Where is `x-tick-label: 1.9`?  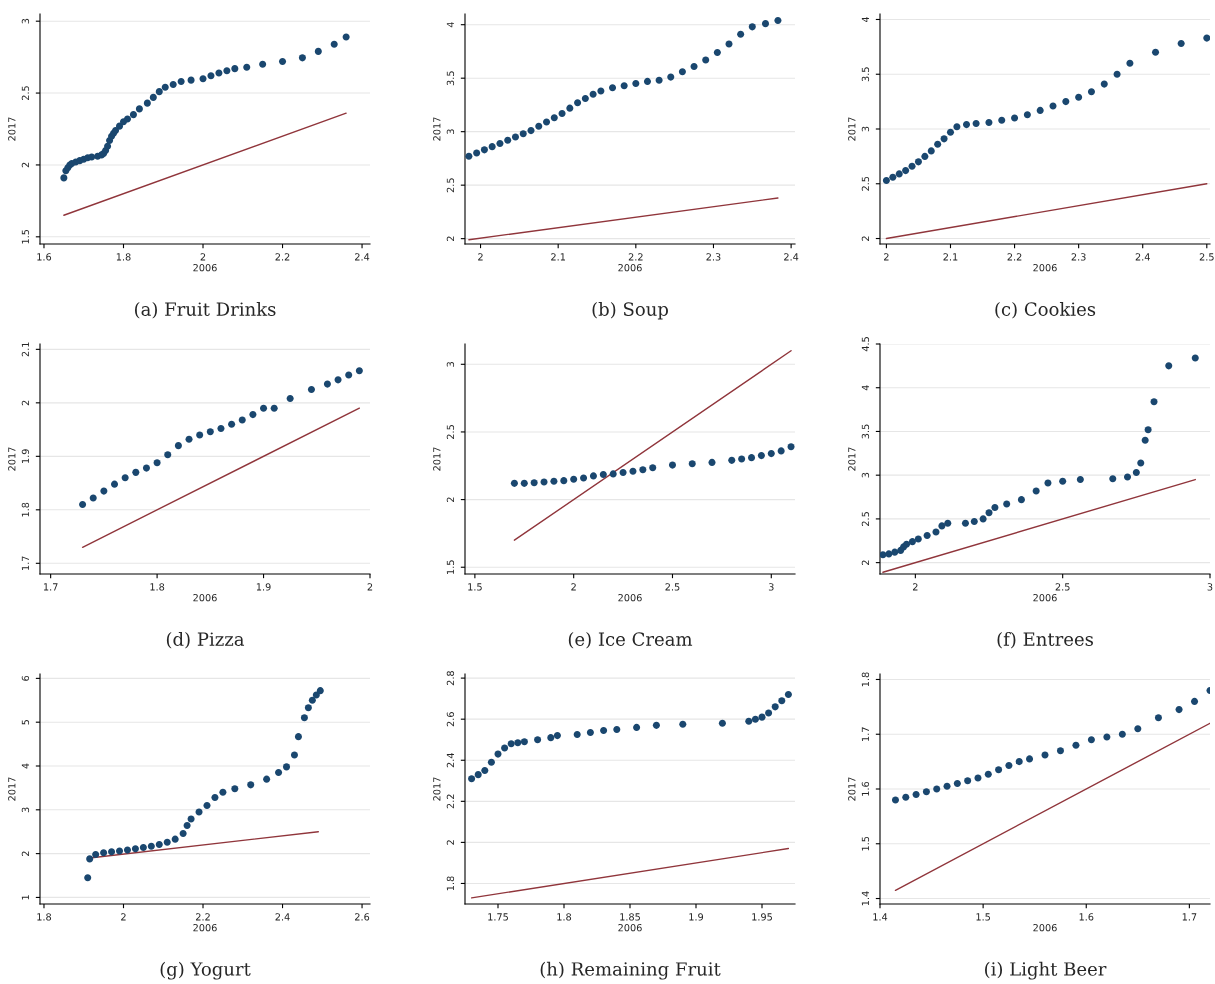 x-tick-label: 1.9 is located at coordinates (696, 917).